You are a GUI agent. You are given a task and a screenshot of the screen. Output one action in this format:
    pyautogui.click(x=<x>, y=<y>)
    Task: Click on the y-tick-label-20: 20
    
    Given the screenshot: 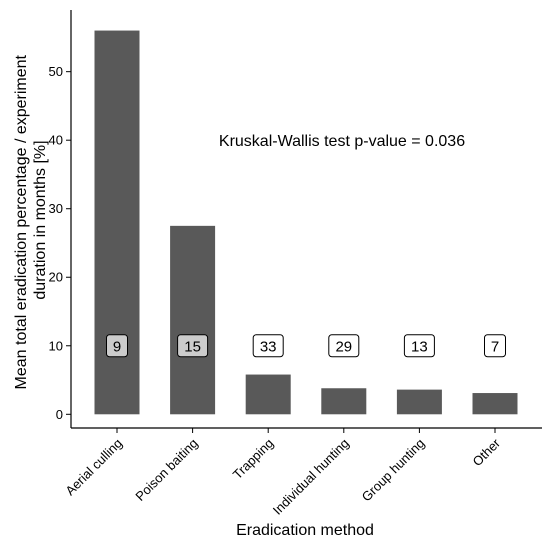 What is the action you would take?
    pyautogui.click(x=56, y=277)
    